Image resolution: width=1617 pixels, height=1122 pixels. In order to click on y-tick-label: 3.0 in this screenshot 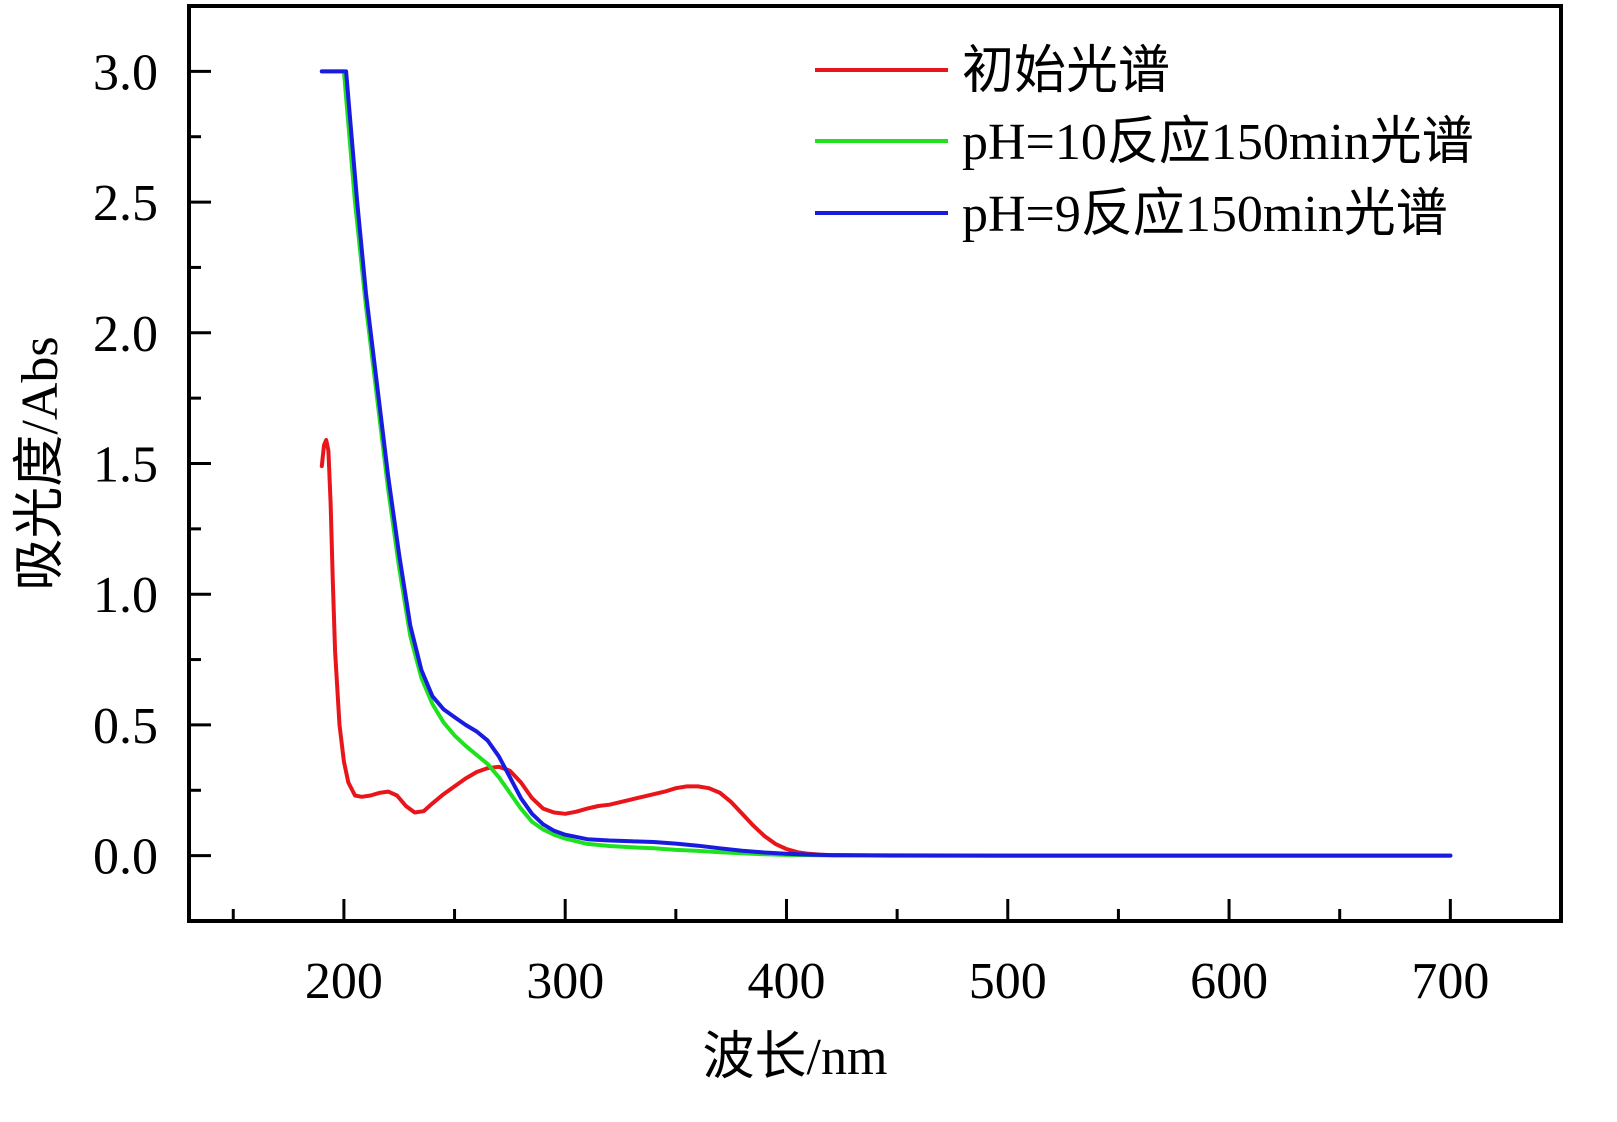, I will do `click(125, 72)`.